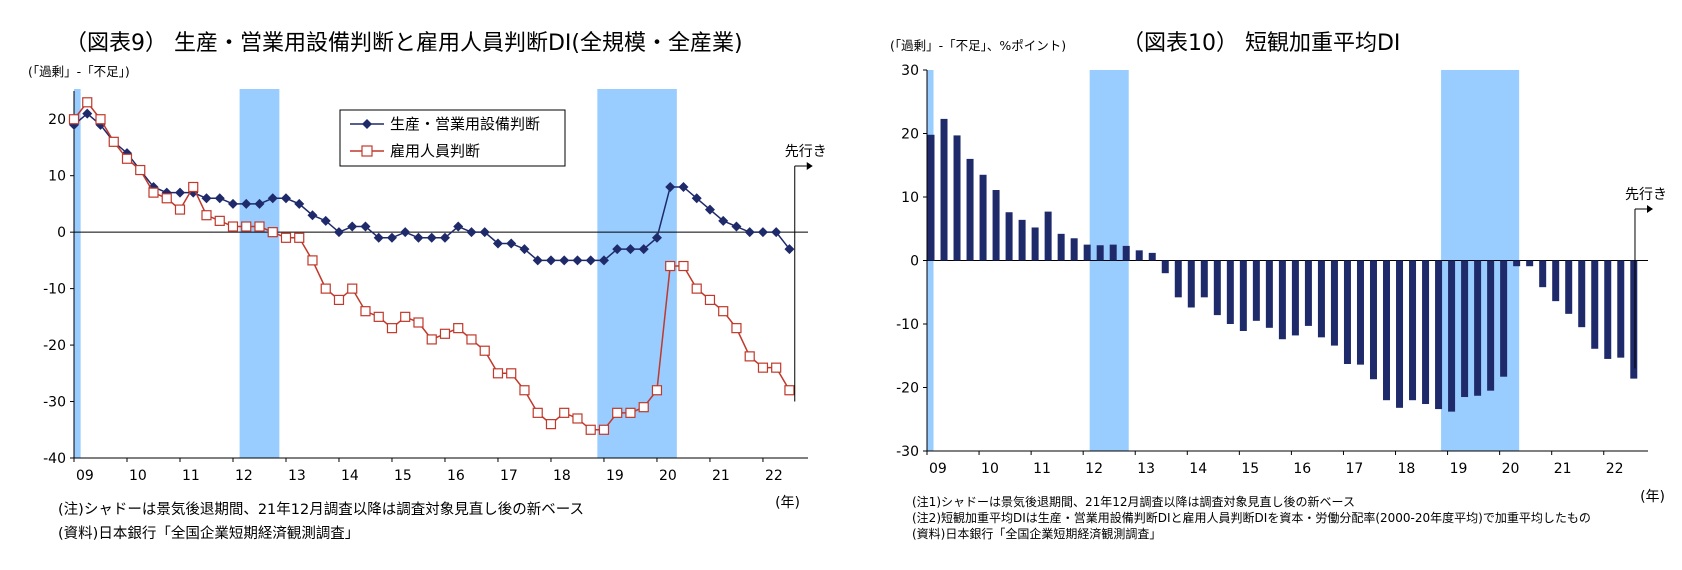 This screenshot has width=1682, height=570. What do you see at coordinates (668, 476) in the screenshot?
I see `x-tick-label: 20` at bounding box center [668, 476].